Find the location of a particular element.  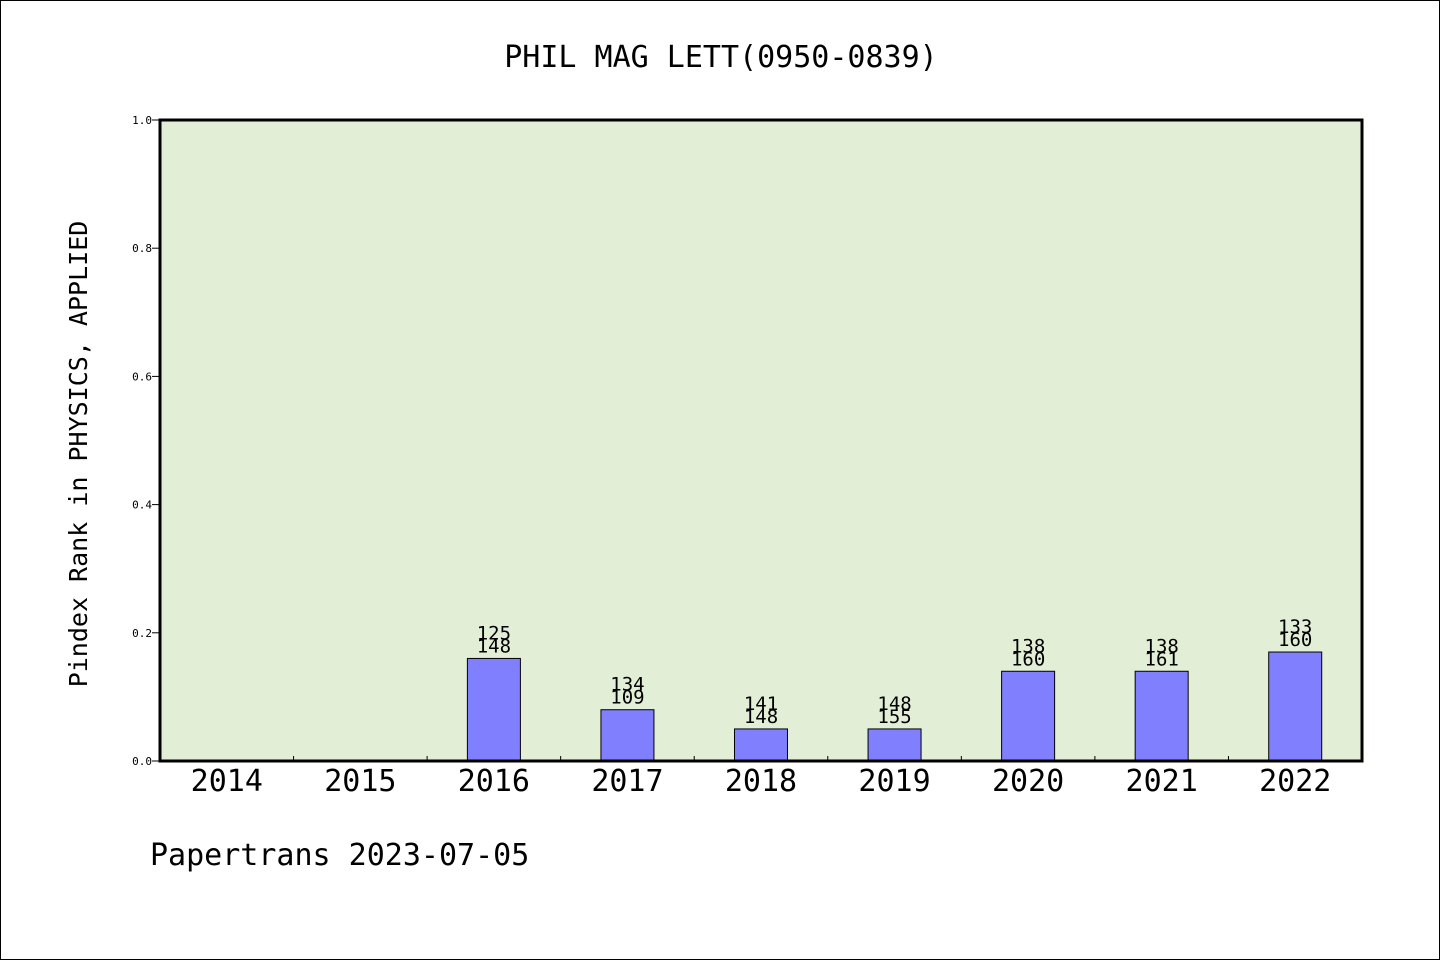

bar-label-top: 141 is located at coordinates (761, 704).